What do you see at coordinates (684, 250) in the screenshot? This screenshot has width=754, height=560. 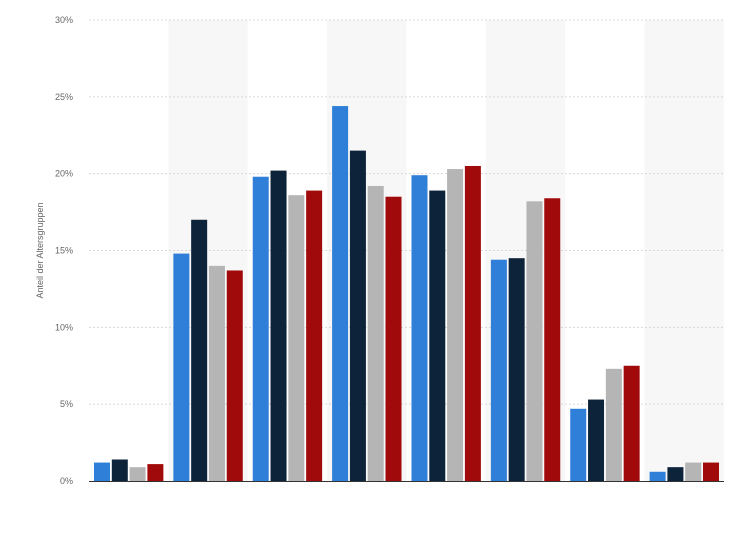 I see `category-band` at bounding box center [684, 250].